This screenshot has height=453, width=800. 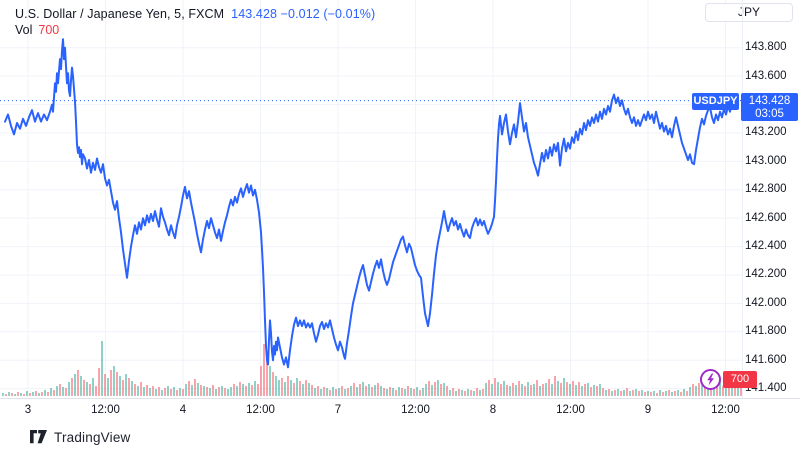 I want to click on time-axis-label: 4, so click(x=183, y=410).